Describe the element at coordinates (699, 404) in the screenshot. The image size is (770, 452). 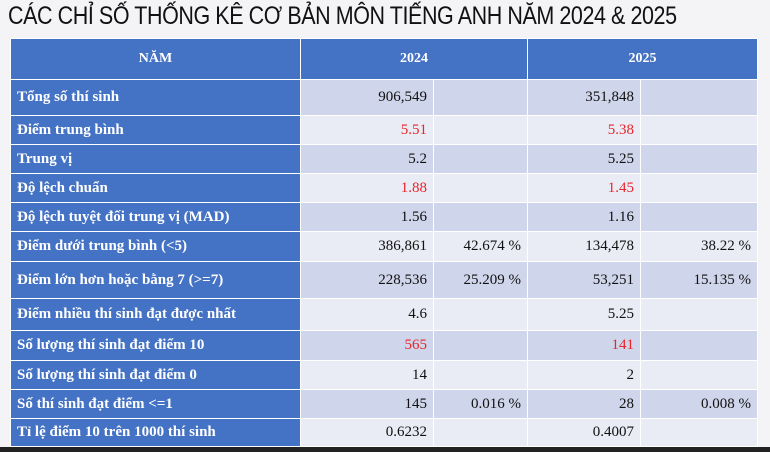
I see `percent-2025: 0.008 %` at that location.